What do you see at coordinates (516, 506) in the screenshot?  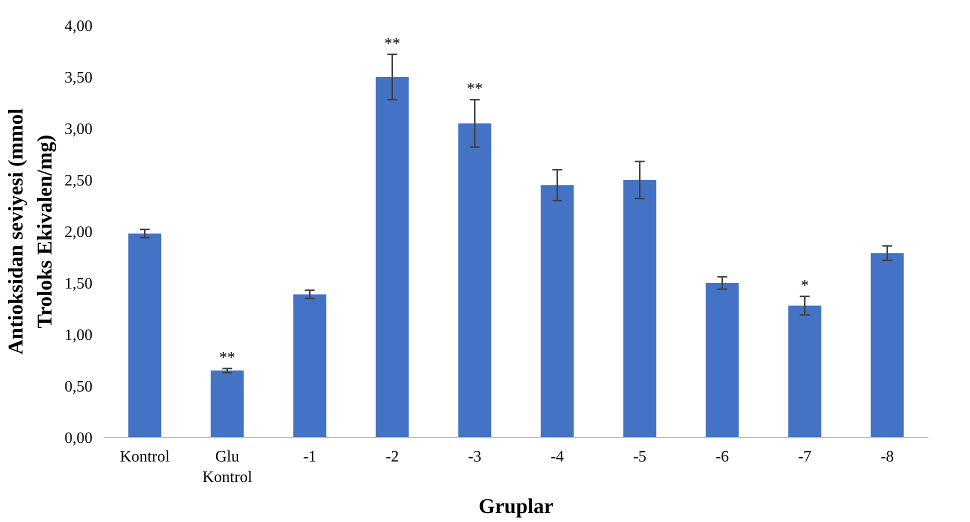 I see `x-axis-title: Gruplar` at bounding box center [516, 506].